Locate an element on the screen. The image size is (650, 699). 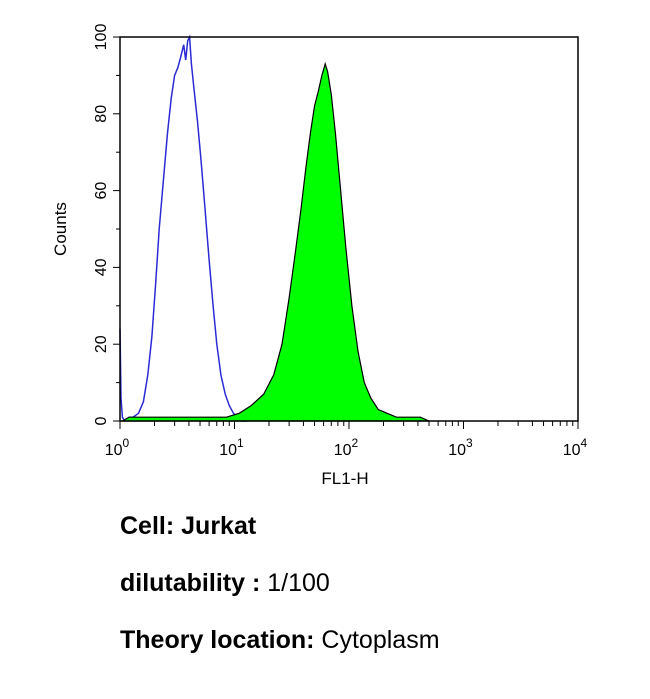
y-axis: 0 20 40 60 80 100 is located at coordinates (106, 224).